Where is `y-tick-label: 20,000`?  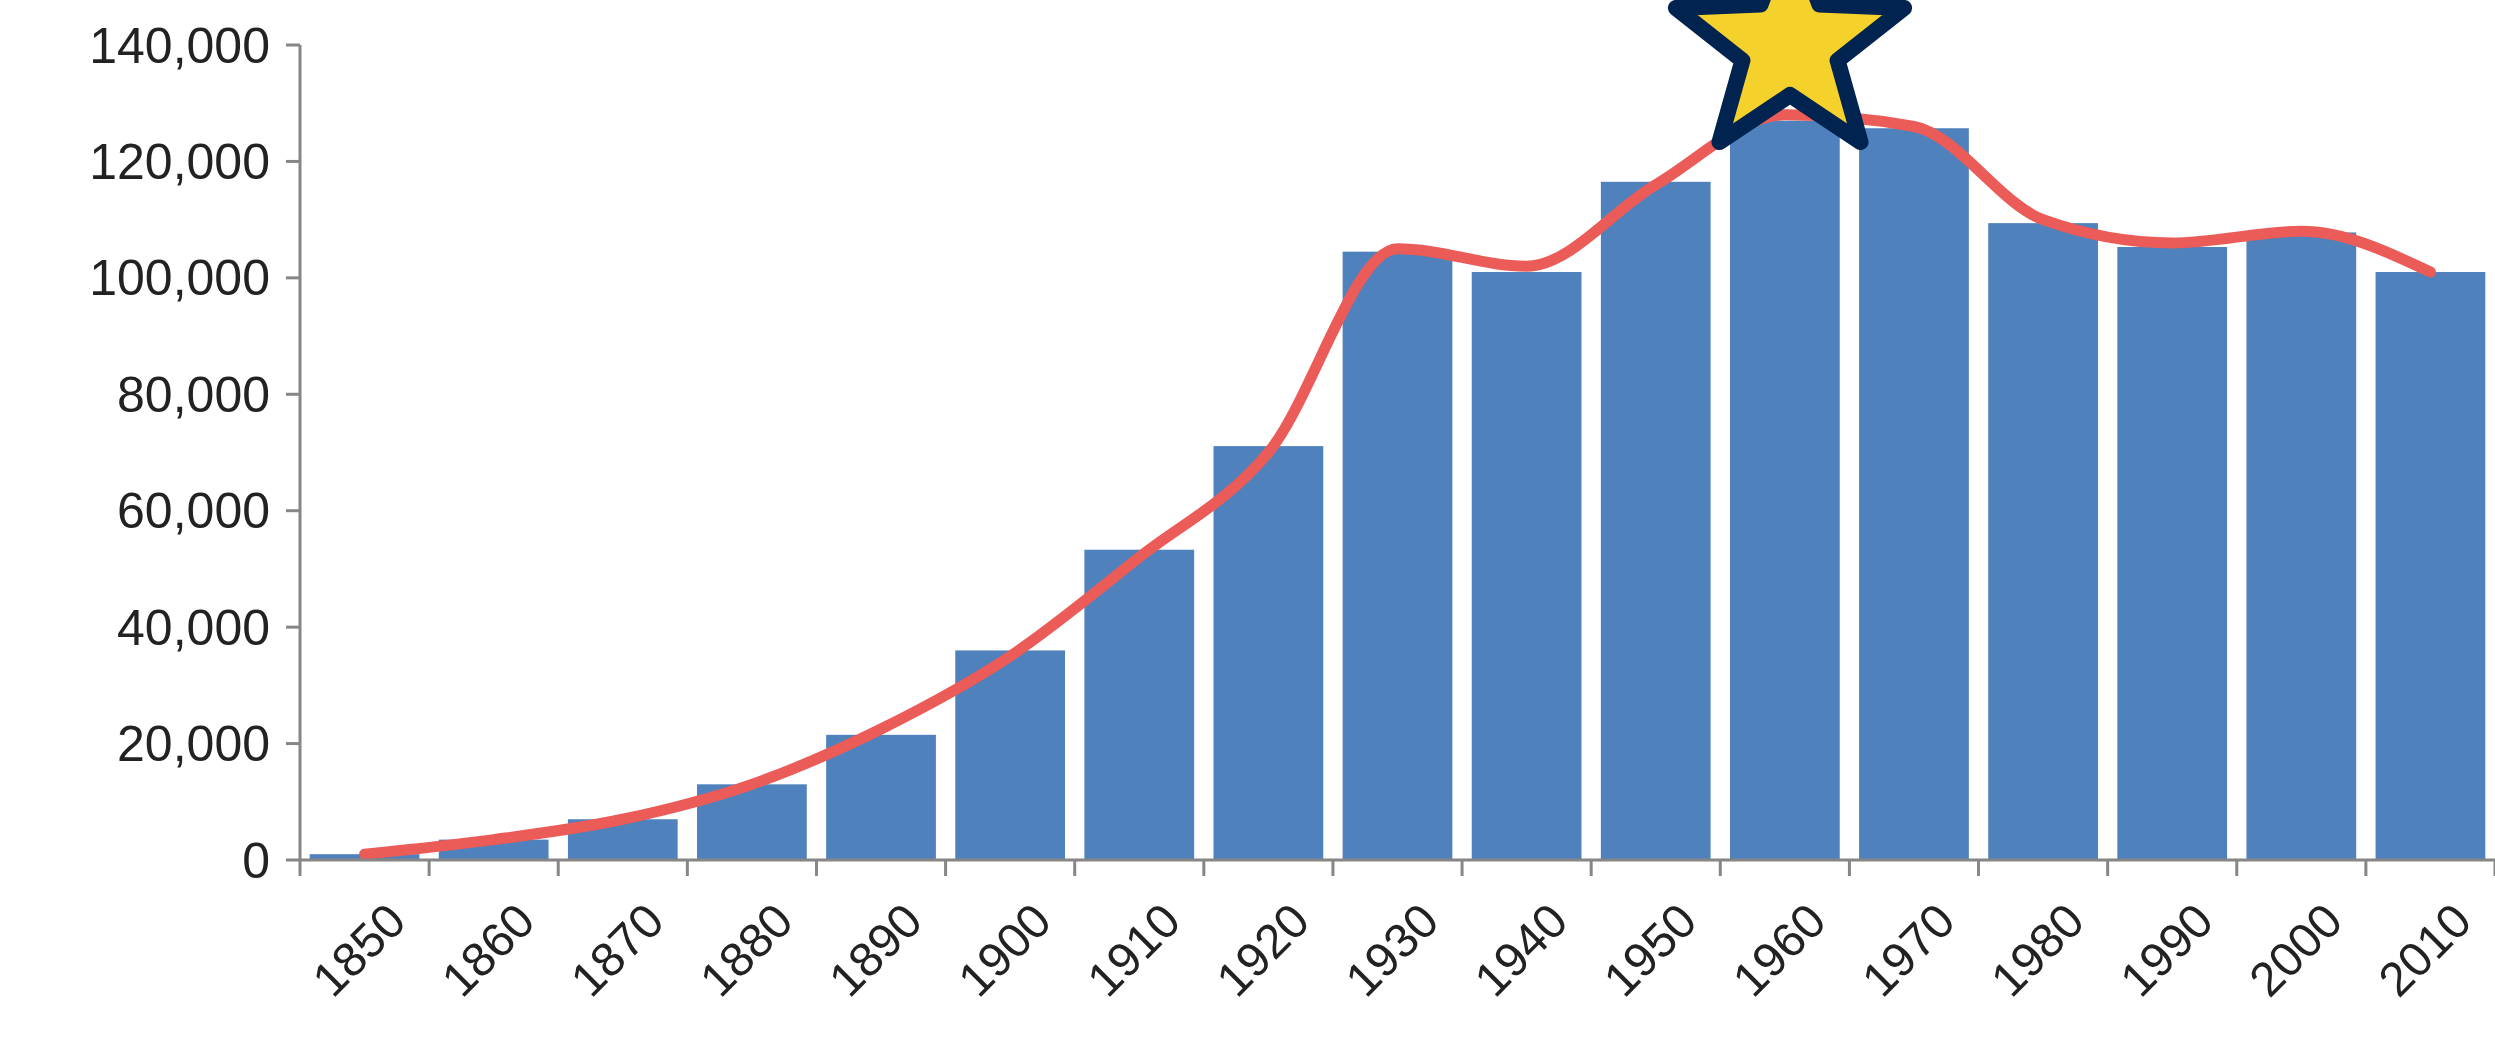 y-tick-label: 20,000 is located at coordinates (193, 744).